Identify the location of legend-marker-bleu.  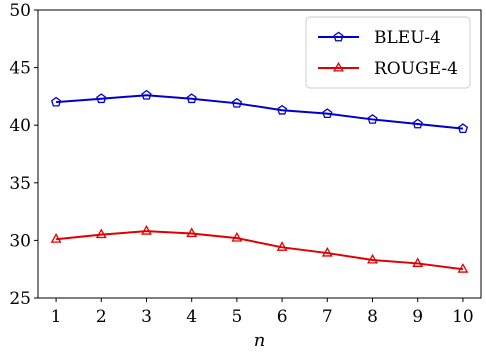
(338, 36).